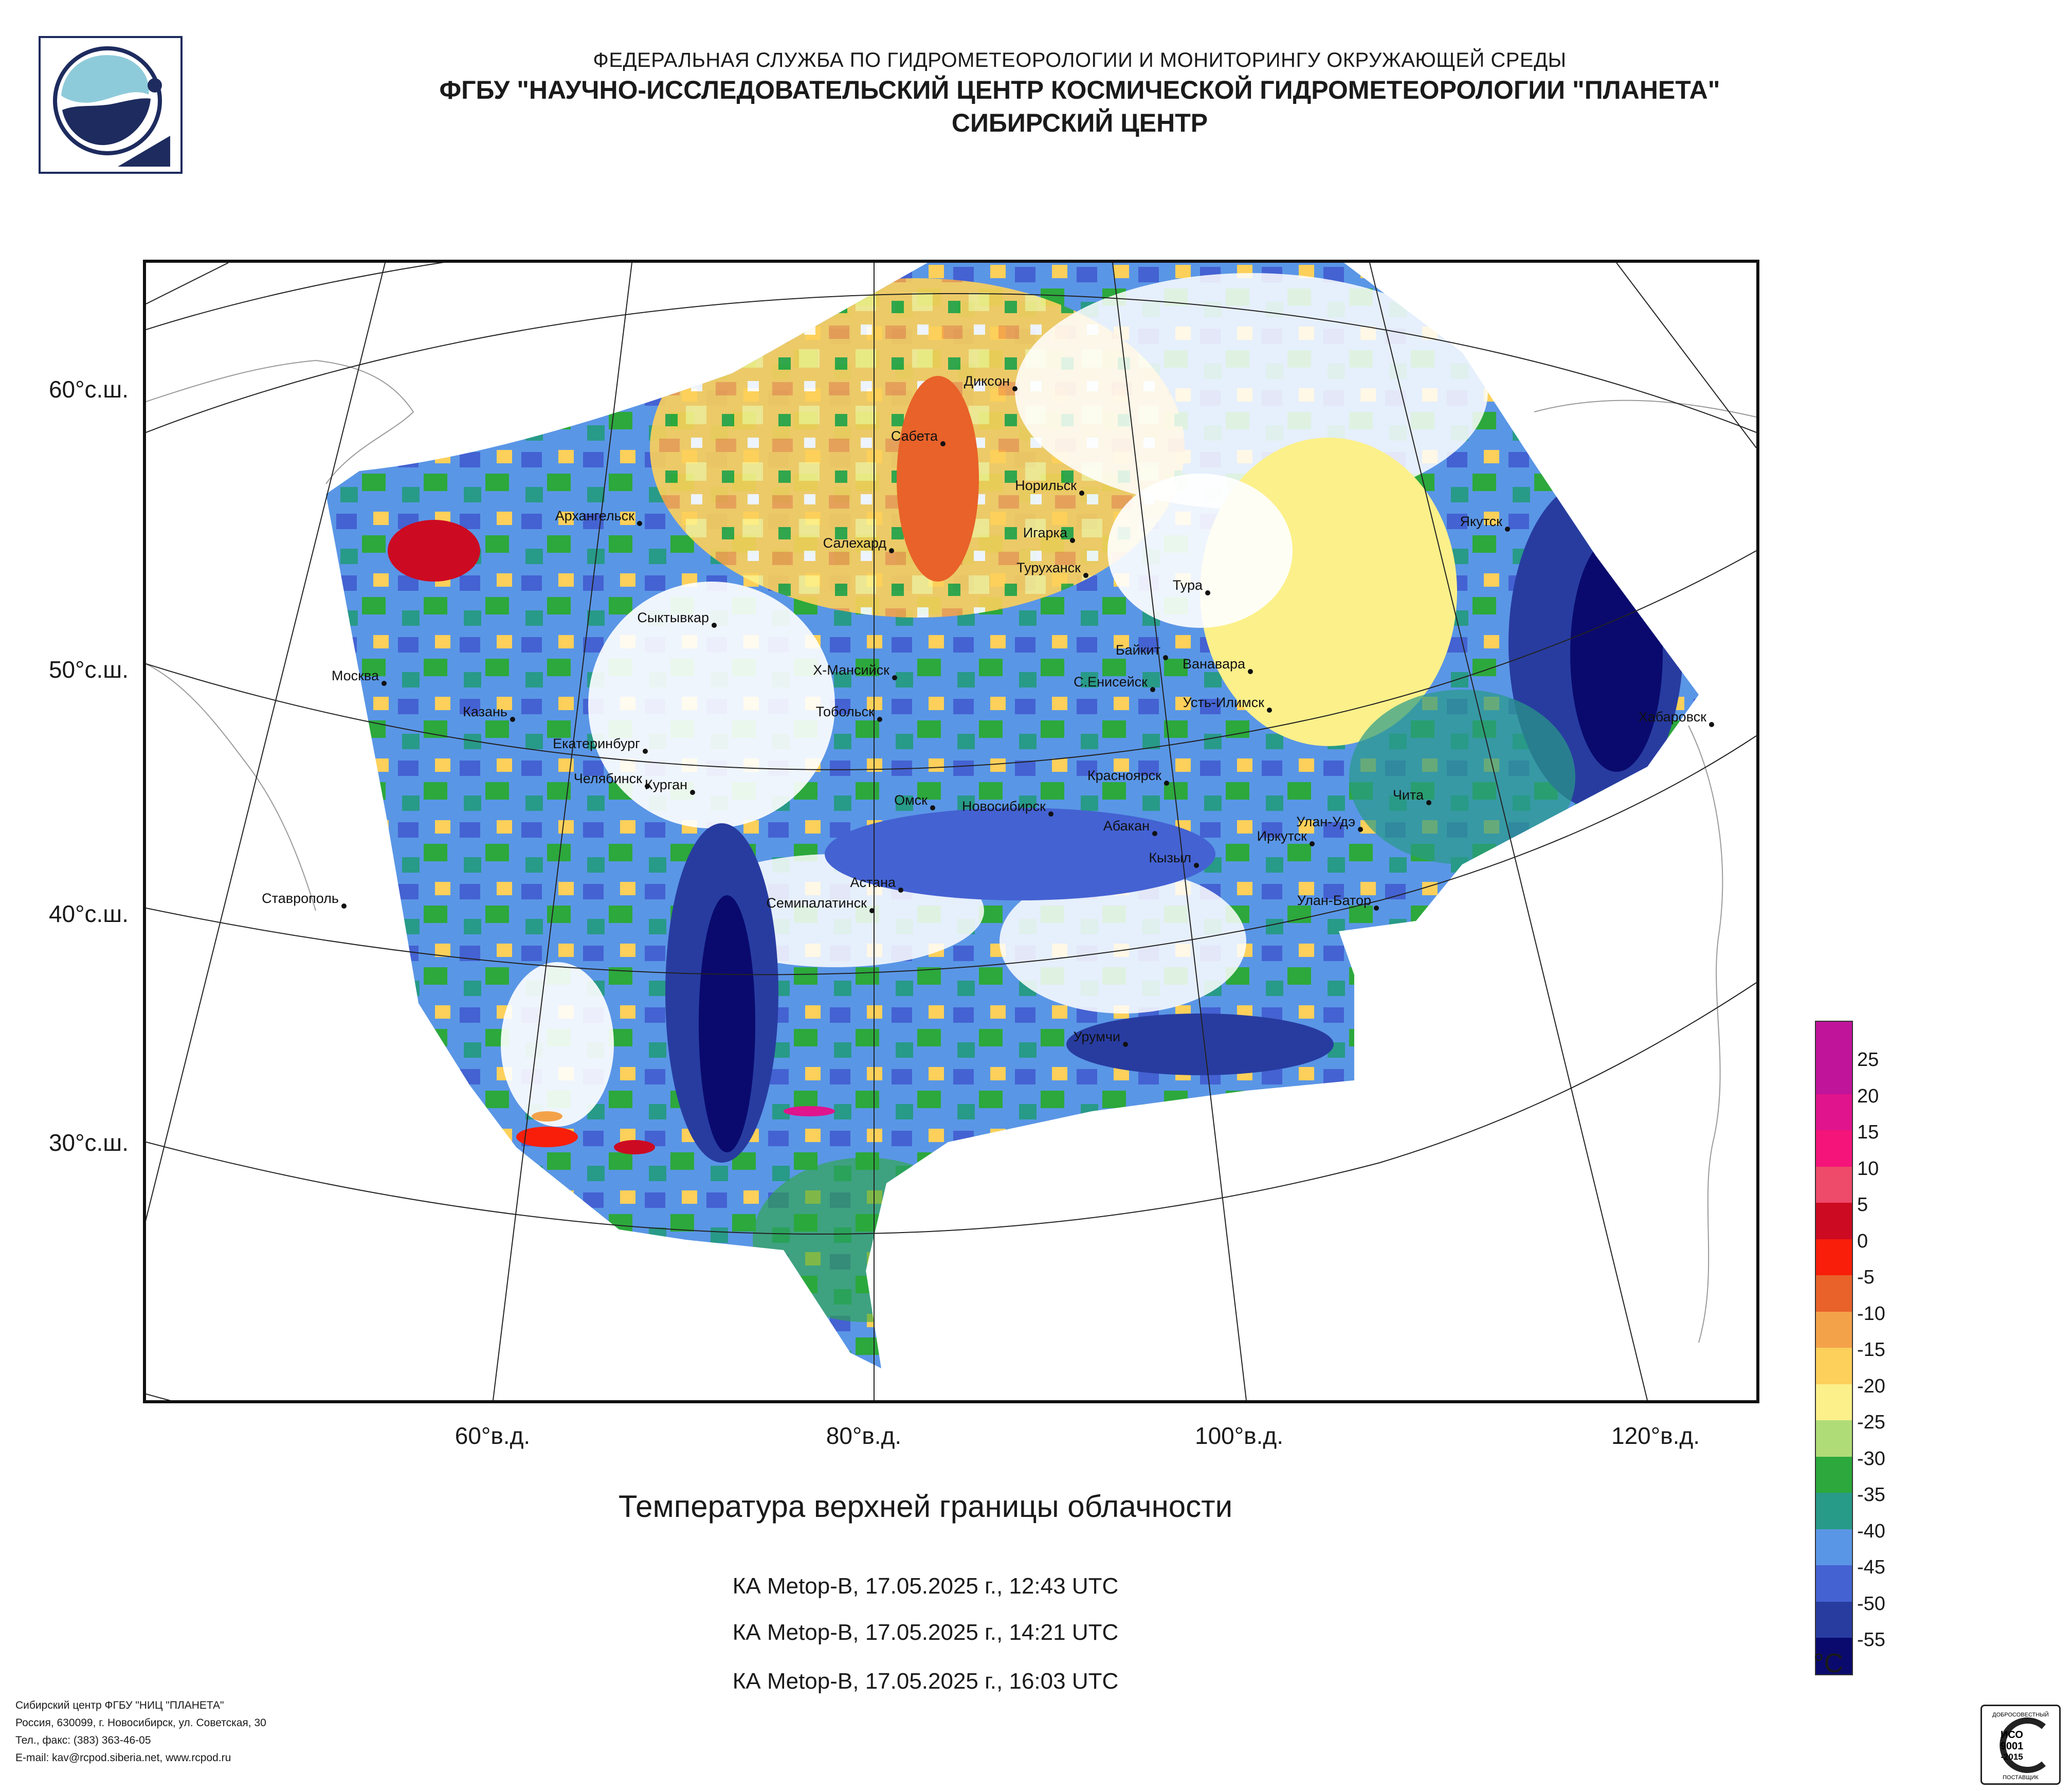 The image size is (2072, 1791). Describe the element at coordinates (2012, 1735) in the screenshot. I see `iso-line1: ИСО` at that location.